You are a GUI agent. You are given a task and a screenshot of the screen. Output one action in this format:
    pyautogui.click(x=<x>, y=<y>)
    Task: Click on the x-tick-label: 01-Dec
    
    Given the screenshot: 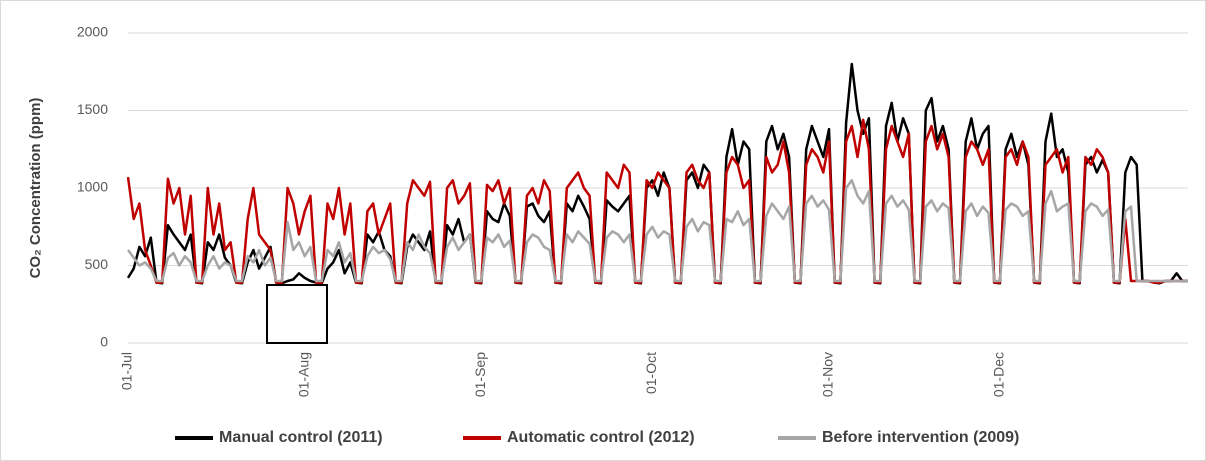 What is the action you would take?
    pyautogui.click(x=999, y=374)
    